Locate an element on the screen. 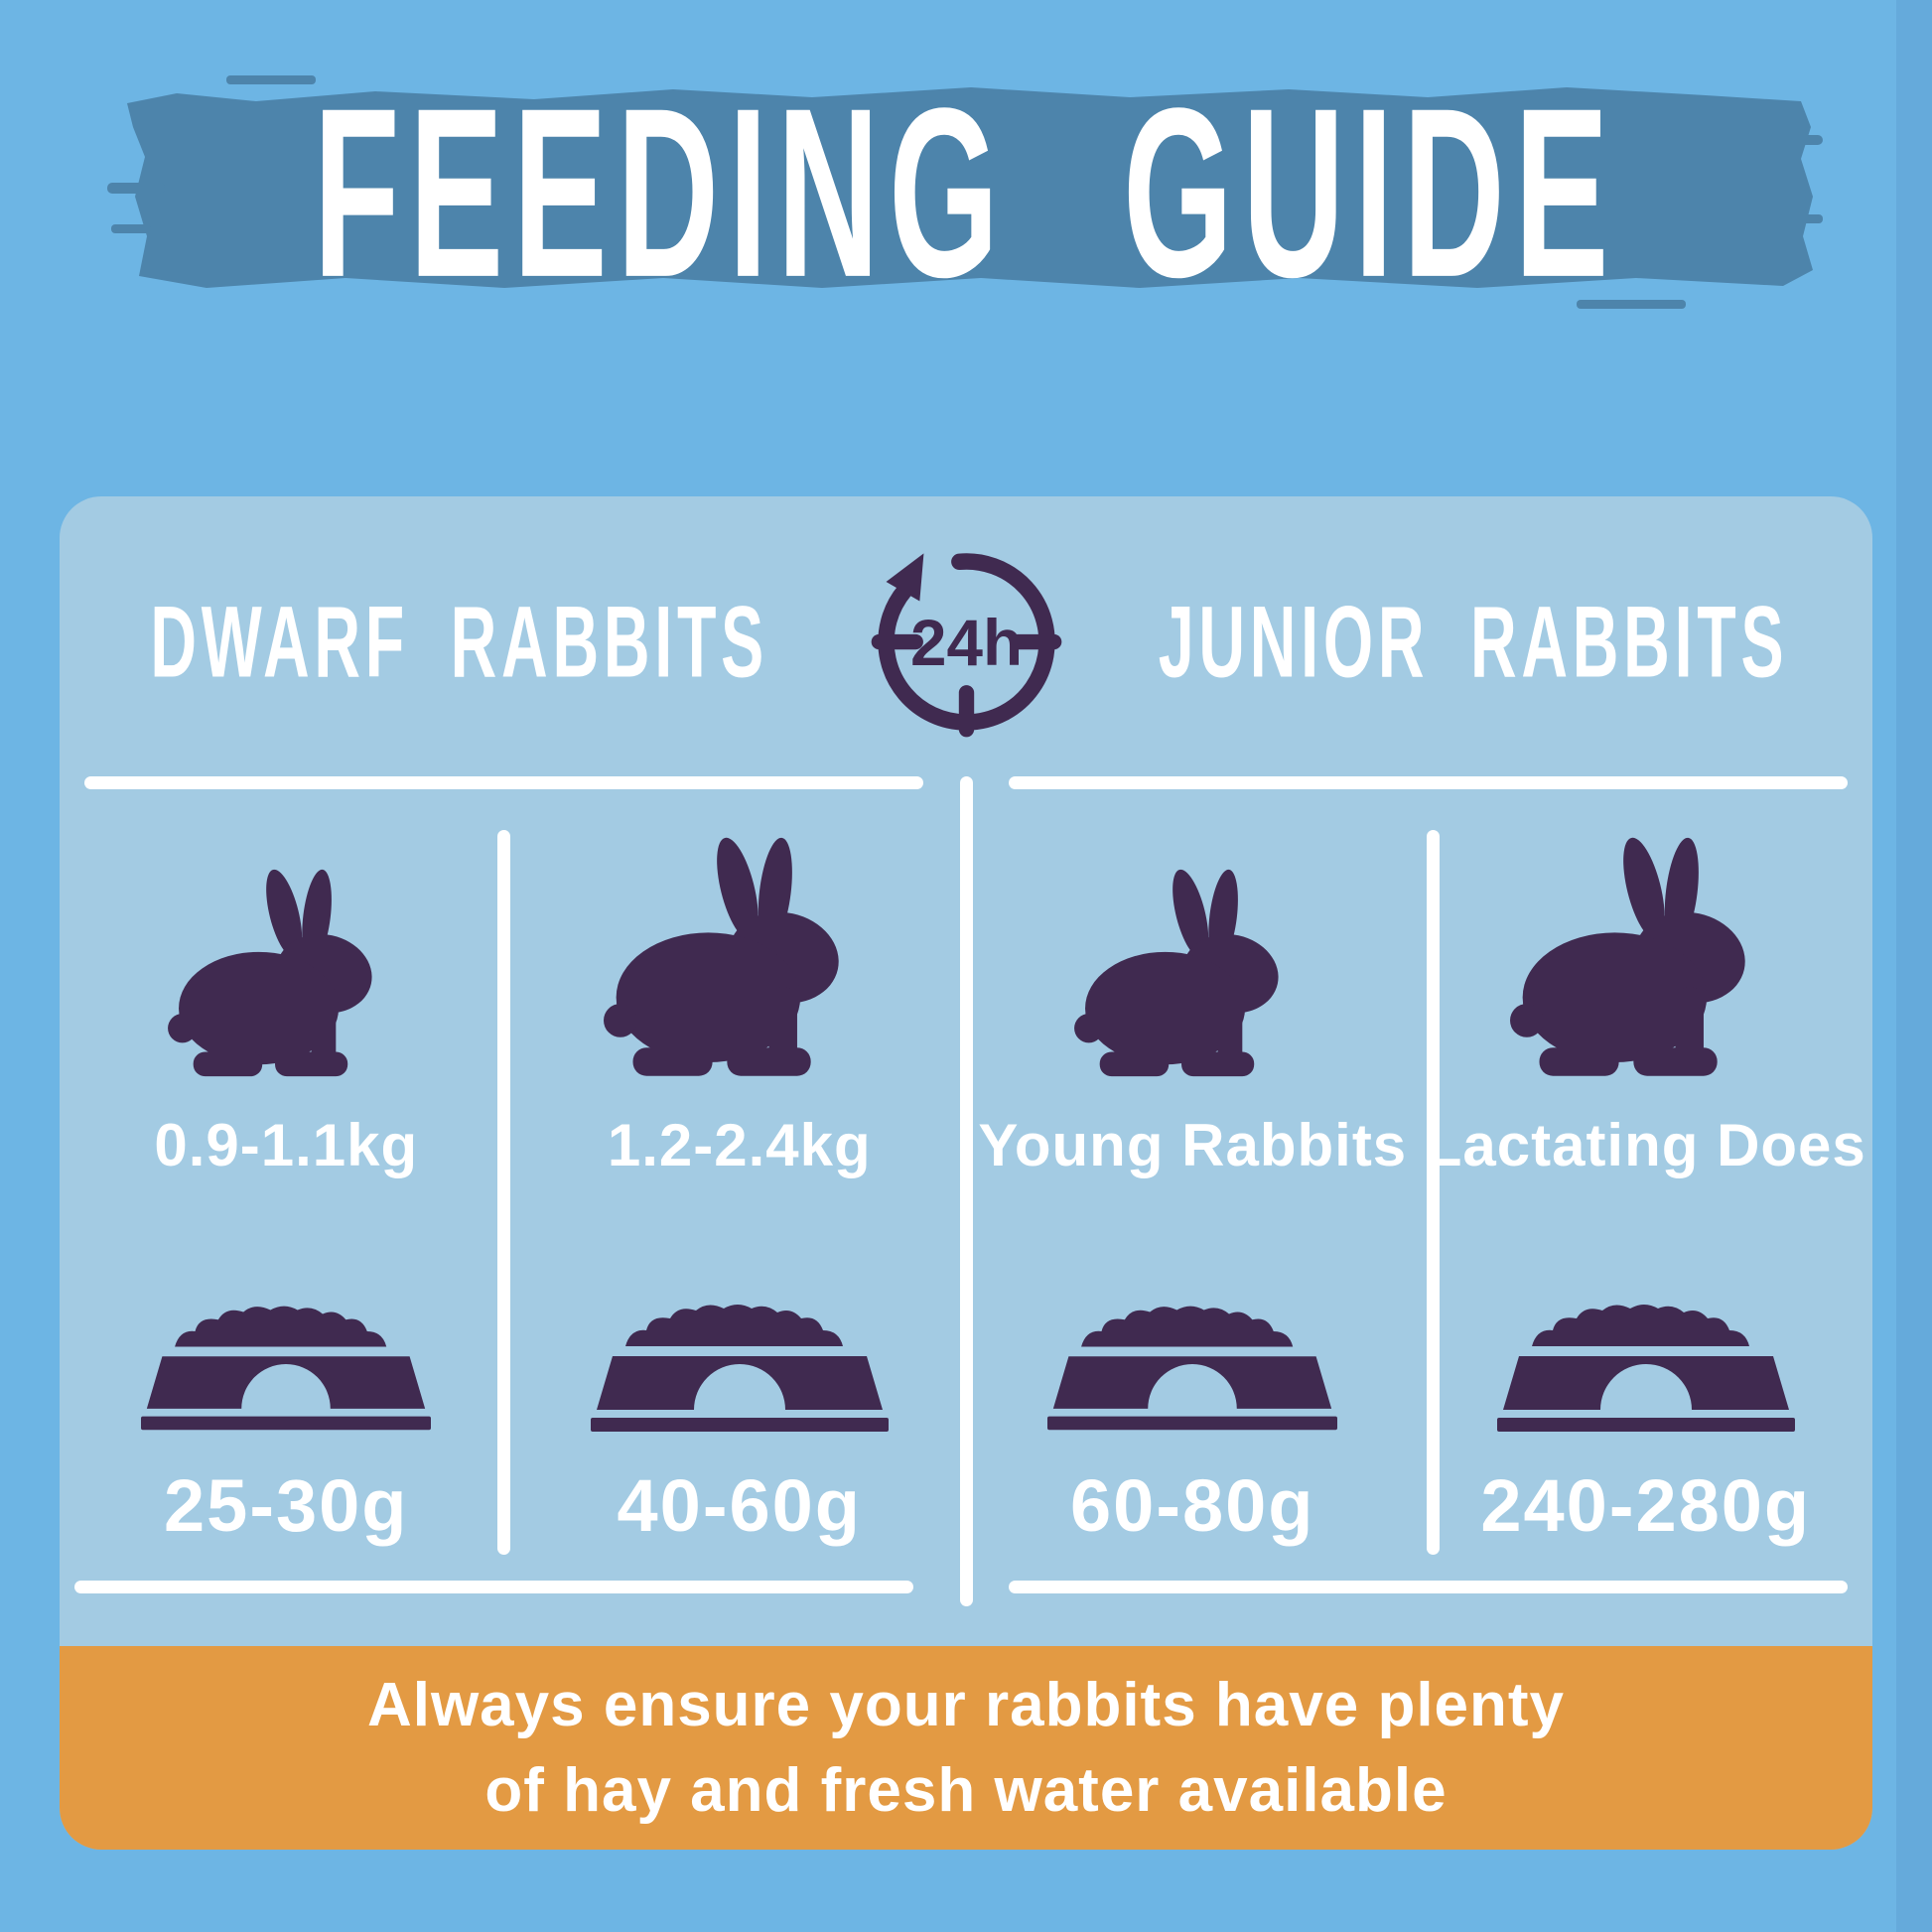 The image size is (1932, 1932). brush-stroke-background is located at coordinates (965, 192).